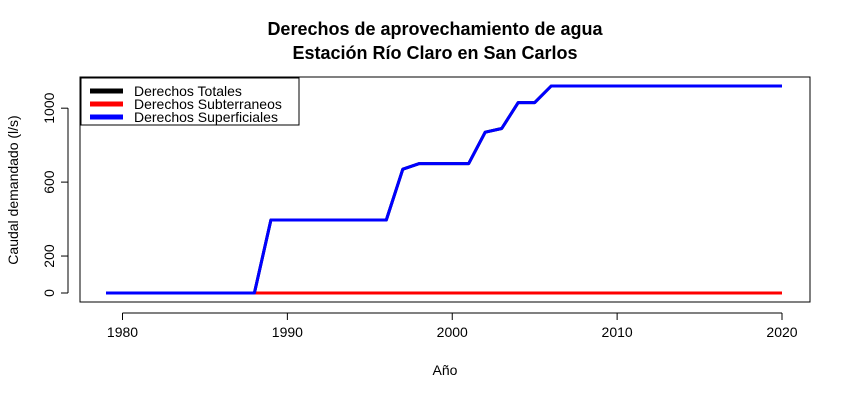 This screenshot has width=850, height=400. I want to click on chart-title-line-1: Derechos de aprovechamiento de agua, so click(435, 29).